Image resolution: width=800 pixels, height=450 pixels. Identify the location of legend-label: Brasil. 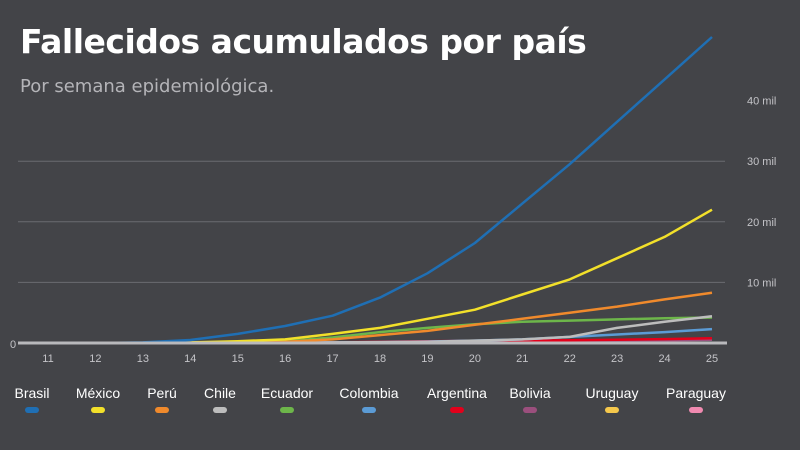
(31, 393).